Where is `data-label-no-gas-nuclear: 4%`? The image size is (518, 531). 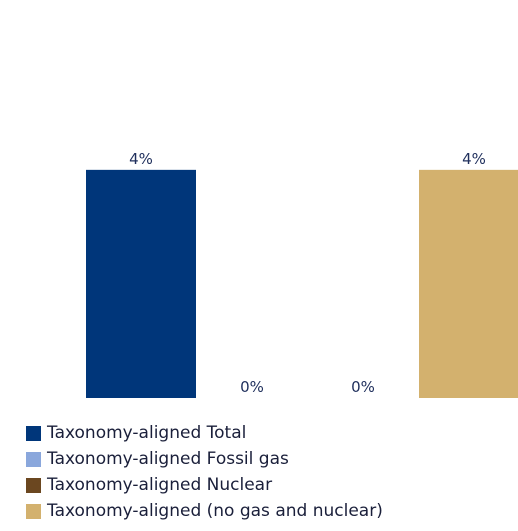
data-label-no-gas-nuclear: 4% is located at coordinates (474, 159).